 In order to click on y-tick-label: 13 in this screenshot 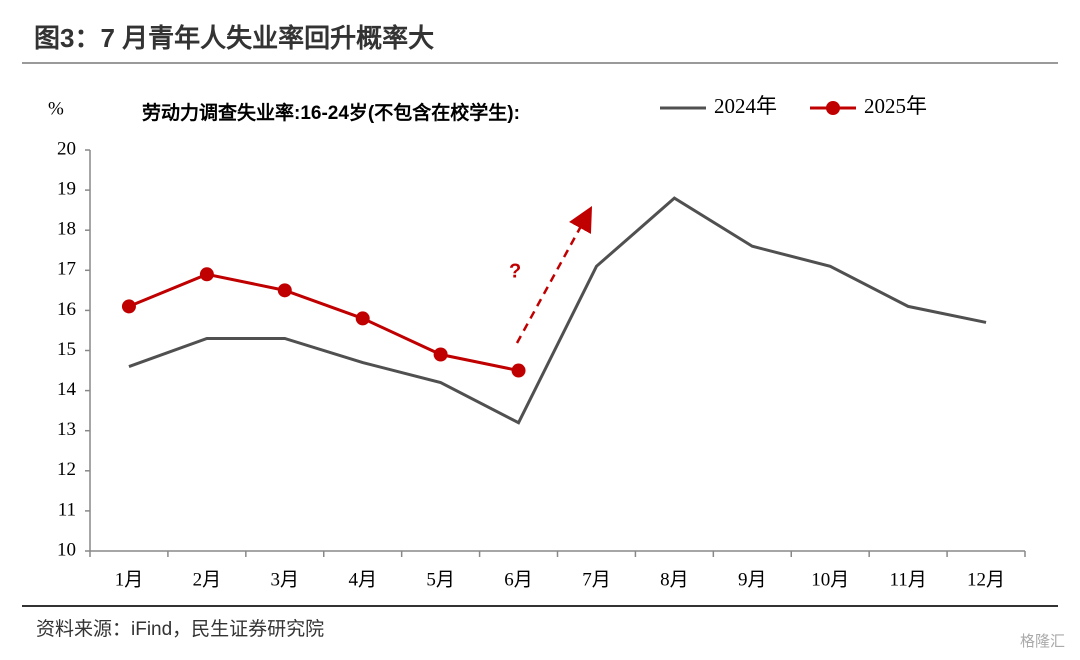, I will do `click(66, 429)`.